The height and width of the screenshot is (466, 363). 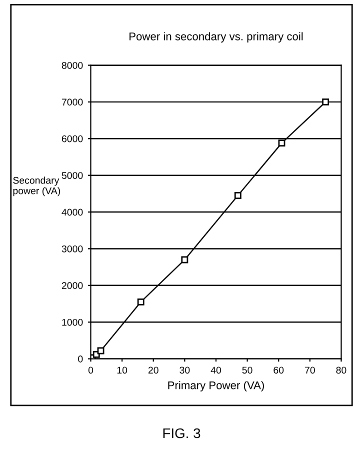 What do you see at coordinates (72, 65) in the screenshot?
I see `y-tick-label: 8000` at bounding box center [72, 65].